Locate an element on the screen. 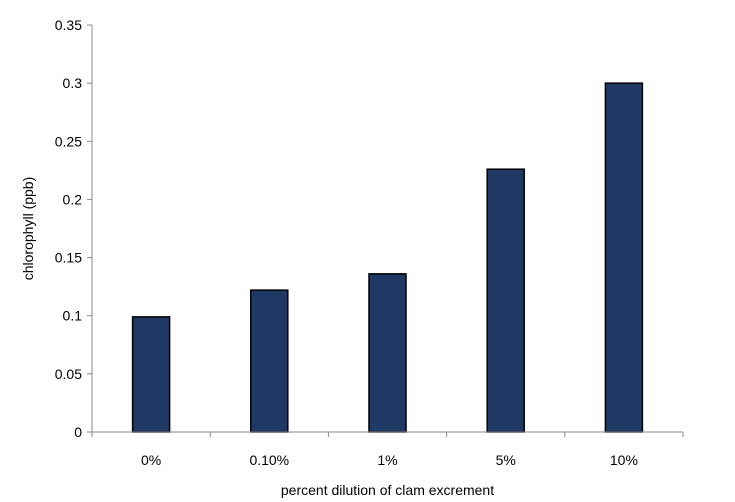 The height and width of the screenshot is (502, 735). y-tick-label: 0.25 is located at coordinates (68, 141).